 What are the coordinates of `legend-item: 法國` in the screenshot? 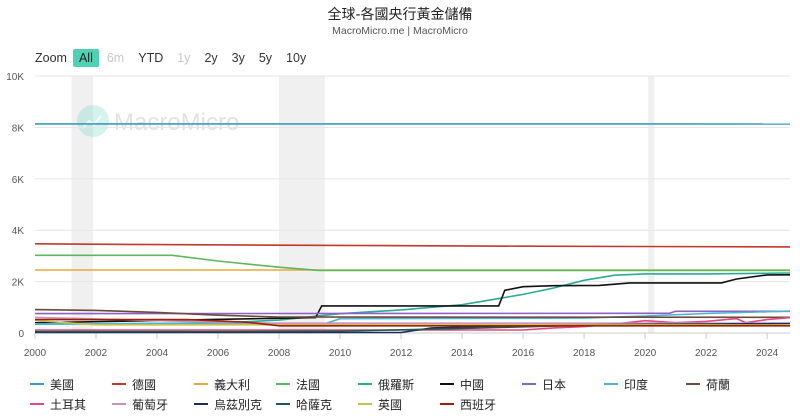 It's located at (317, 384).